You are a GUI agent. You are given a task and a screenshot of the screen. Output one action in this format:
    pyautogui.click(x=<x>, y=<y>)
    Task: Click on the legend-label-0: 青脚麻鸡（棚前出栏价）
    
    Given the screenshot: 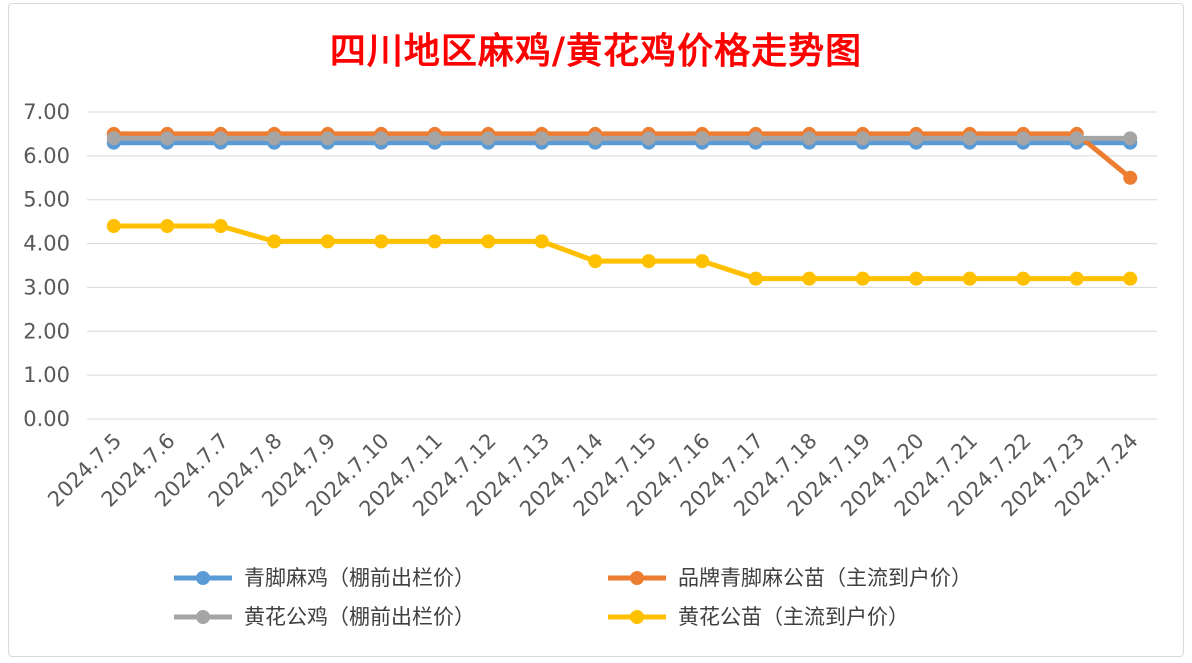 What is the action you would take?
    pyautogui.click(x=359, y=578)
    